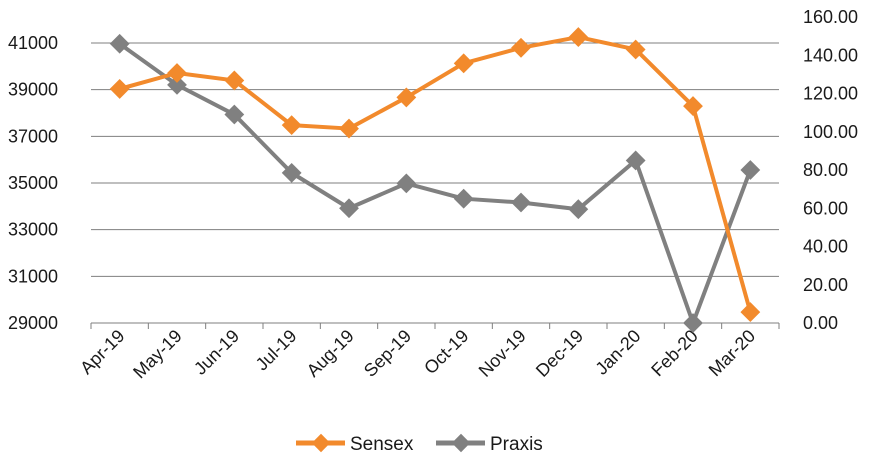 The width and height of the screenshot is (871, 456). Describe the element at coordinates (157, 354) in the screenshot. I see `x-tick-label: May-19` at that location.